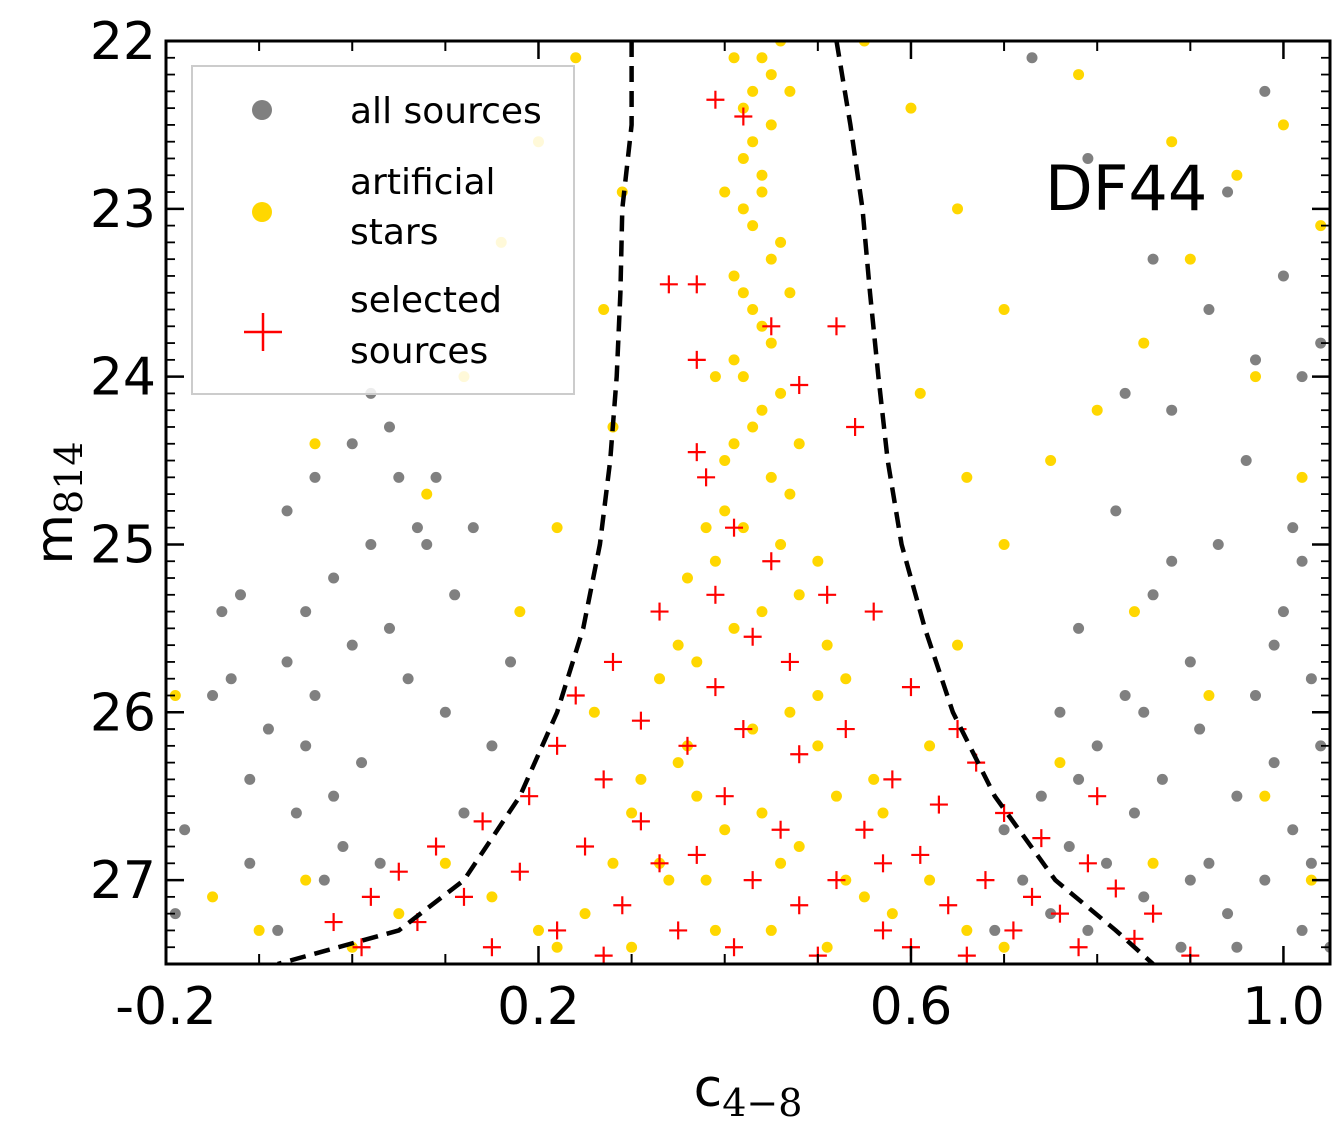 The height and width of the screenshot is (1128, 1344). What do you see at coordinates (423, 182) in the screenshot?
I see `legend-label-artificial-line1: artificial` at bounding box center [423, 182].